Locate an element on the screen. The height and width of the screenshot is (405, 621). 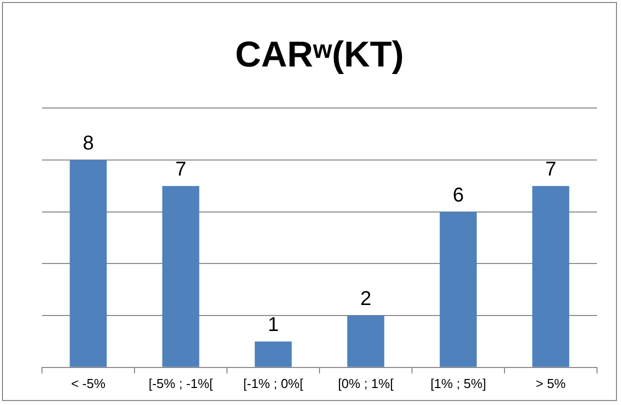
data-label: 8 is located at coordinates (88, 143).